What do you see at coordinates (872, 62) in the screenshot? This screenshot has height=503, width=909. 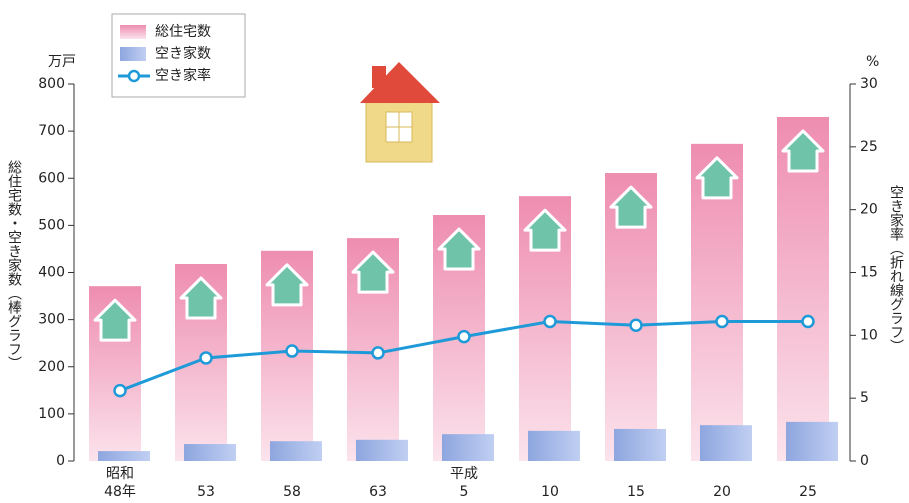 I see `y2-unit: %` at bounding box center [872, 62].